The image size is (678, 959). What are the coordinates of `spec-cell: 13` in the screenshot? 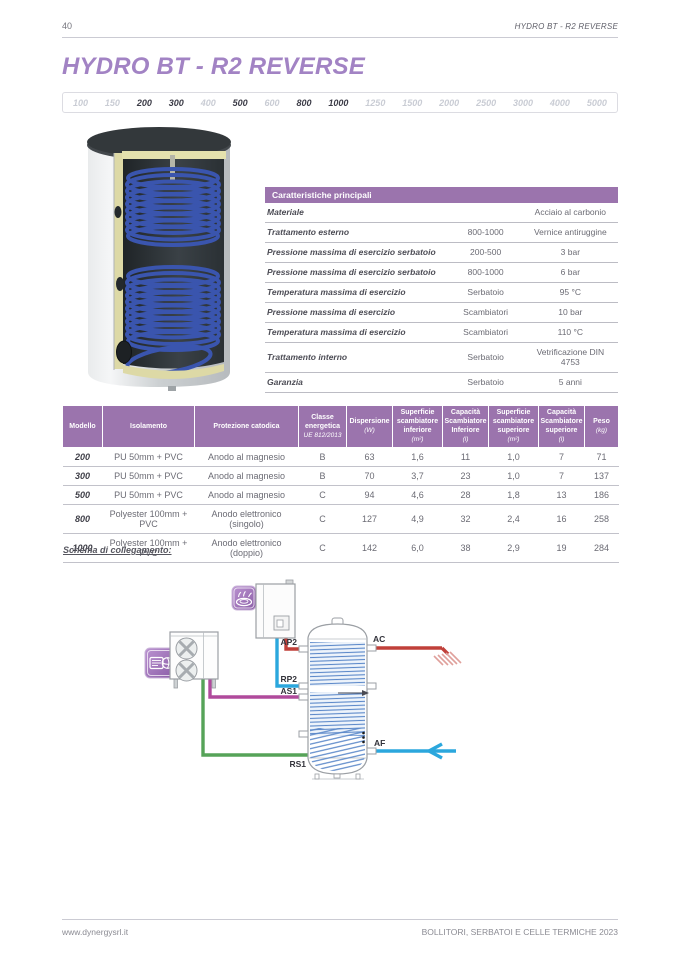 It's located at (561, 495).